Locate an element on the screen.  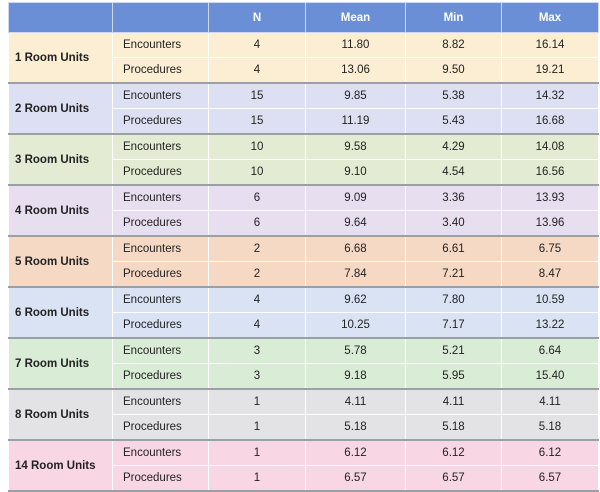
unit-label: 4 Room Units is located at coordinates (60, 210).